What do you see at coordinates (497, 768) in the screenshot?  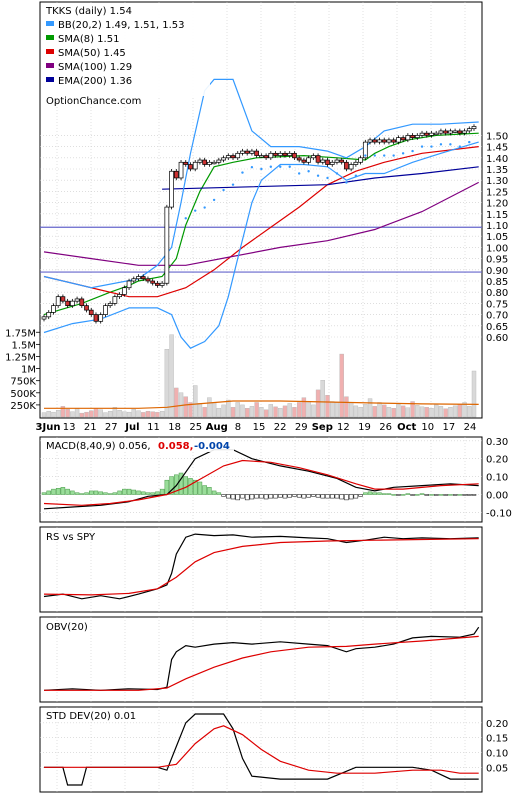 I see `std-y-tick: 0.05` at bounding box center [497, 768].